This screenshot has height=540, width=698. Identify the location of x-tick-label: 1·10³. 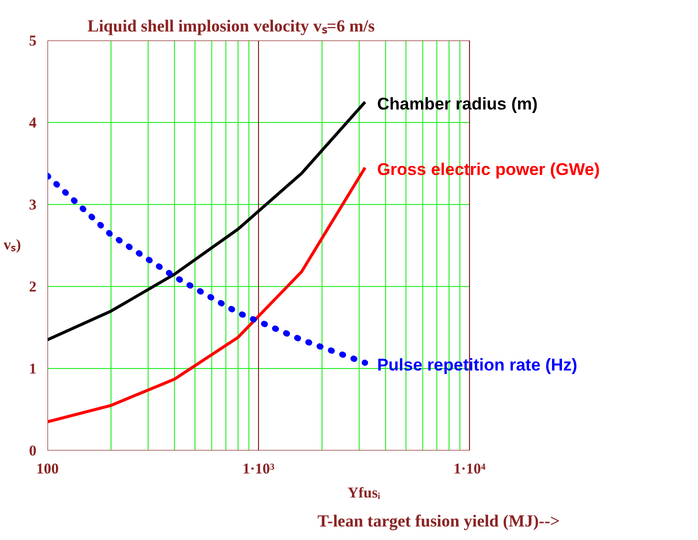
(259, 470).